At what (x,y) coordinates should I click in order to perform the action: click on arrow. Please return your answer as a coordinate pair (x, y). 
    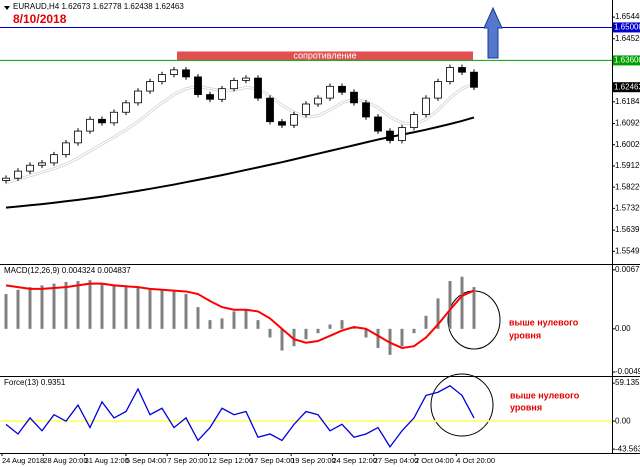
    Looking at the image, I should click on (493, 32).